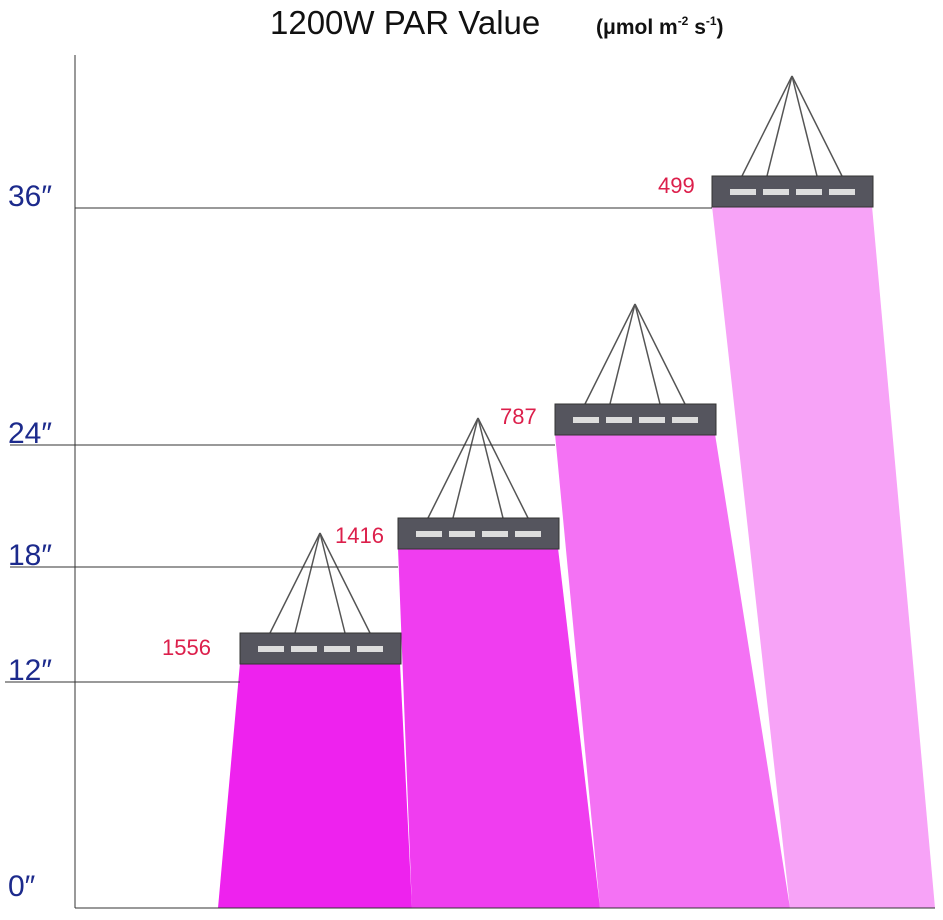 This screenshot has width=943, height=920. Describe the element at coordinates (676, 185) in the screenshot. I see `par-reading: 499` at that location.